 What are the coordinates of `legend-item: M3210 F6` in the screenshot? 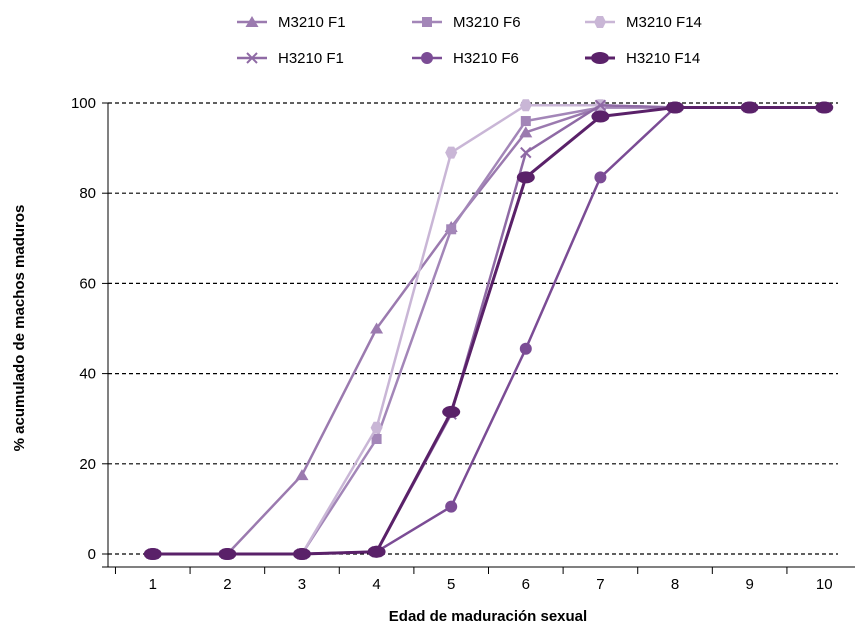 It's located at (466, 22).